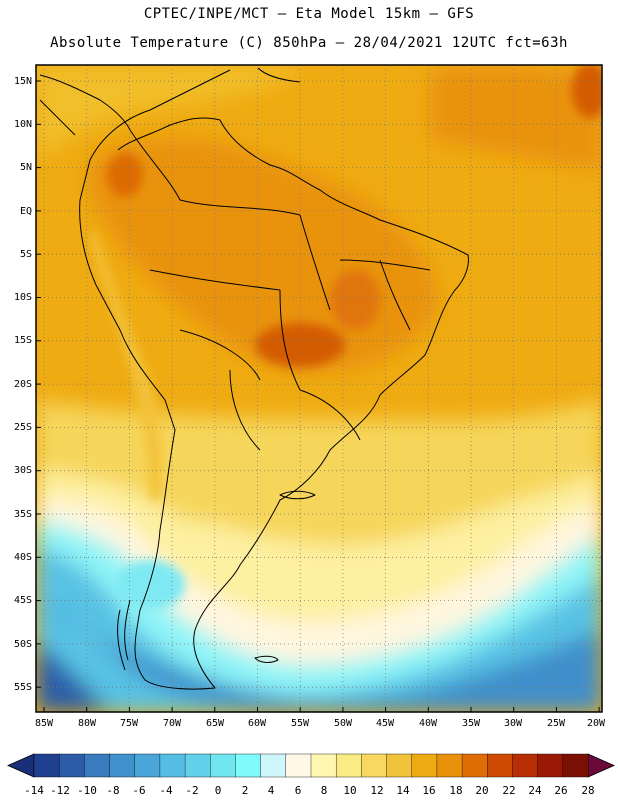 This screenshot has width=618, height=800. I want to click on lat-label-45s: 45S, so click(23, 600).